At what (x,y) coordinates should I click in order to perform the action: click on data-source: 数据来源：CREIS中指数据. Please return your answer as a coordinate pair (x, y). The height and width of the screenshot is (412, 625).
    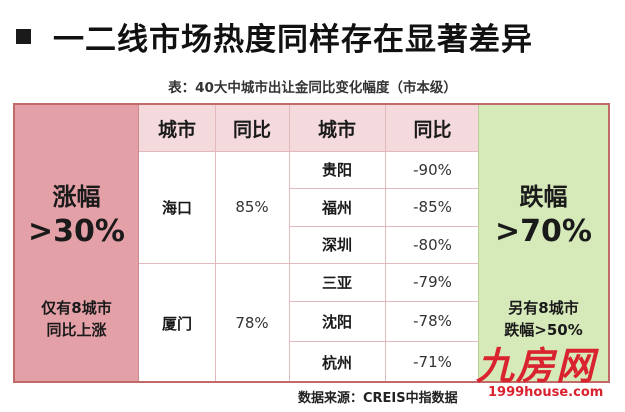
    Looking at the image, I should click on (378, 396).